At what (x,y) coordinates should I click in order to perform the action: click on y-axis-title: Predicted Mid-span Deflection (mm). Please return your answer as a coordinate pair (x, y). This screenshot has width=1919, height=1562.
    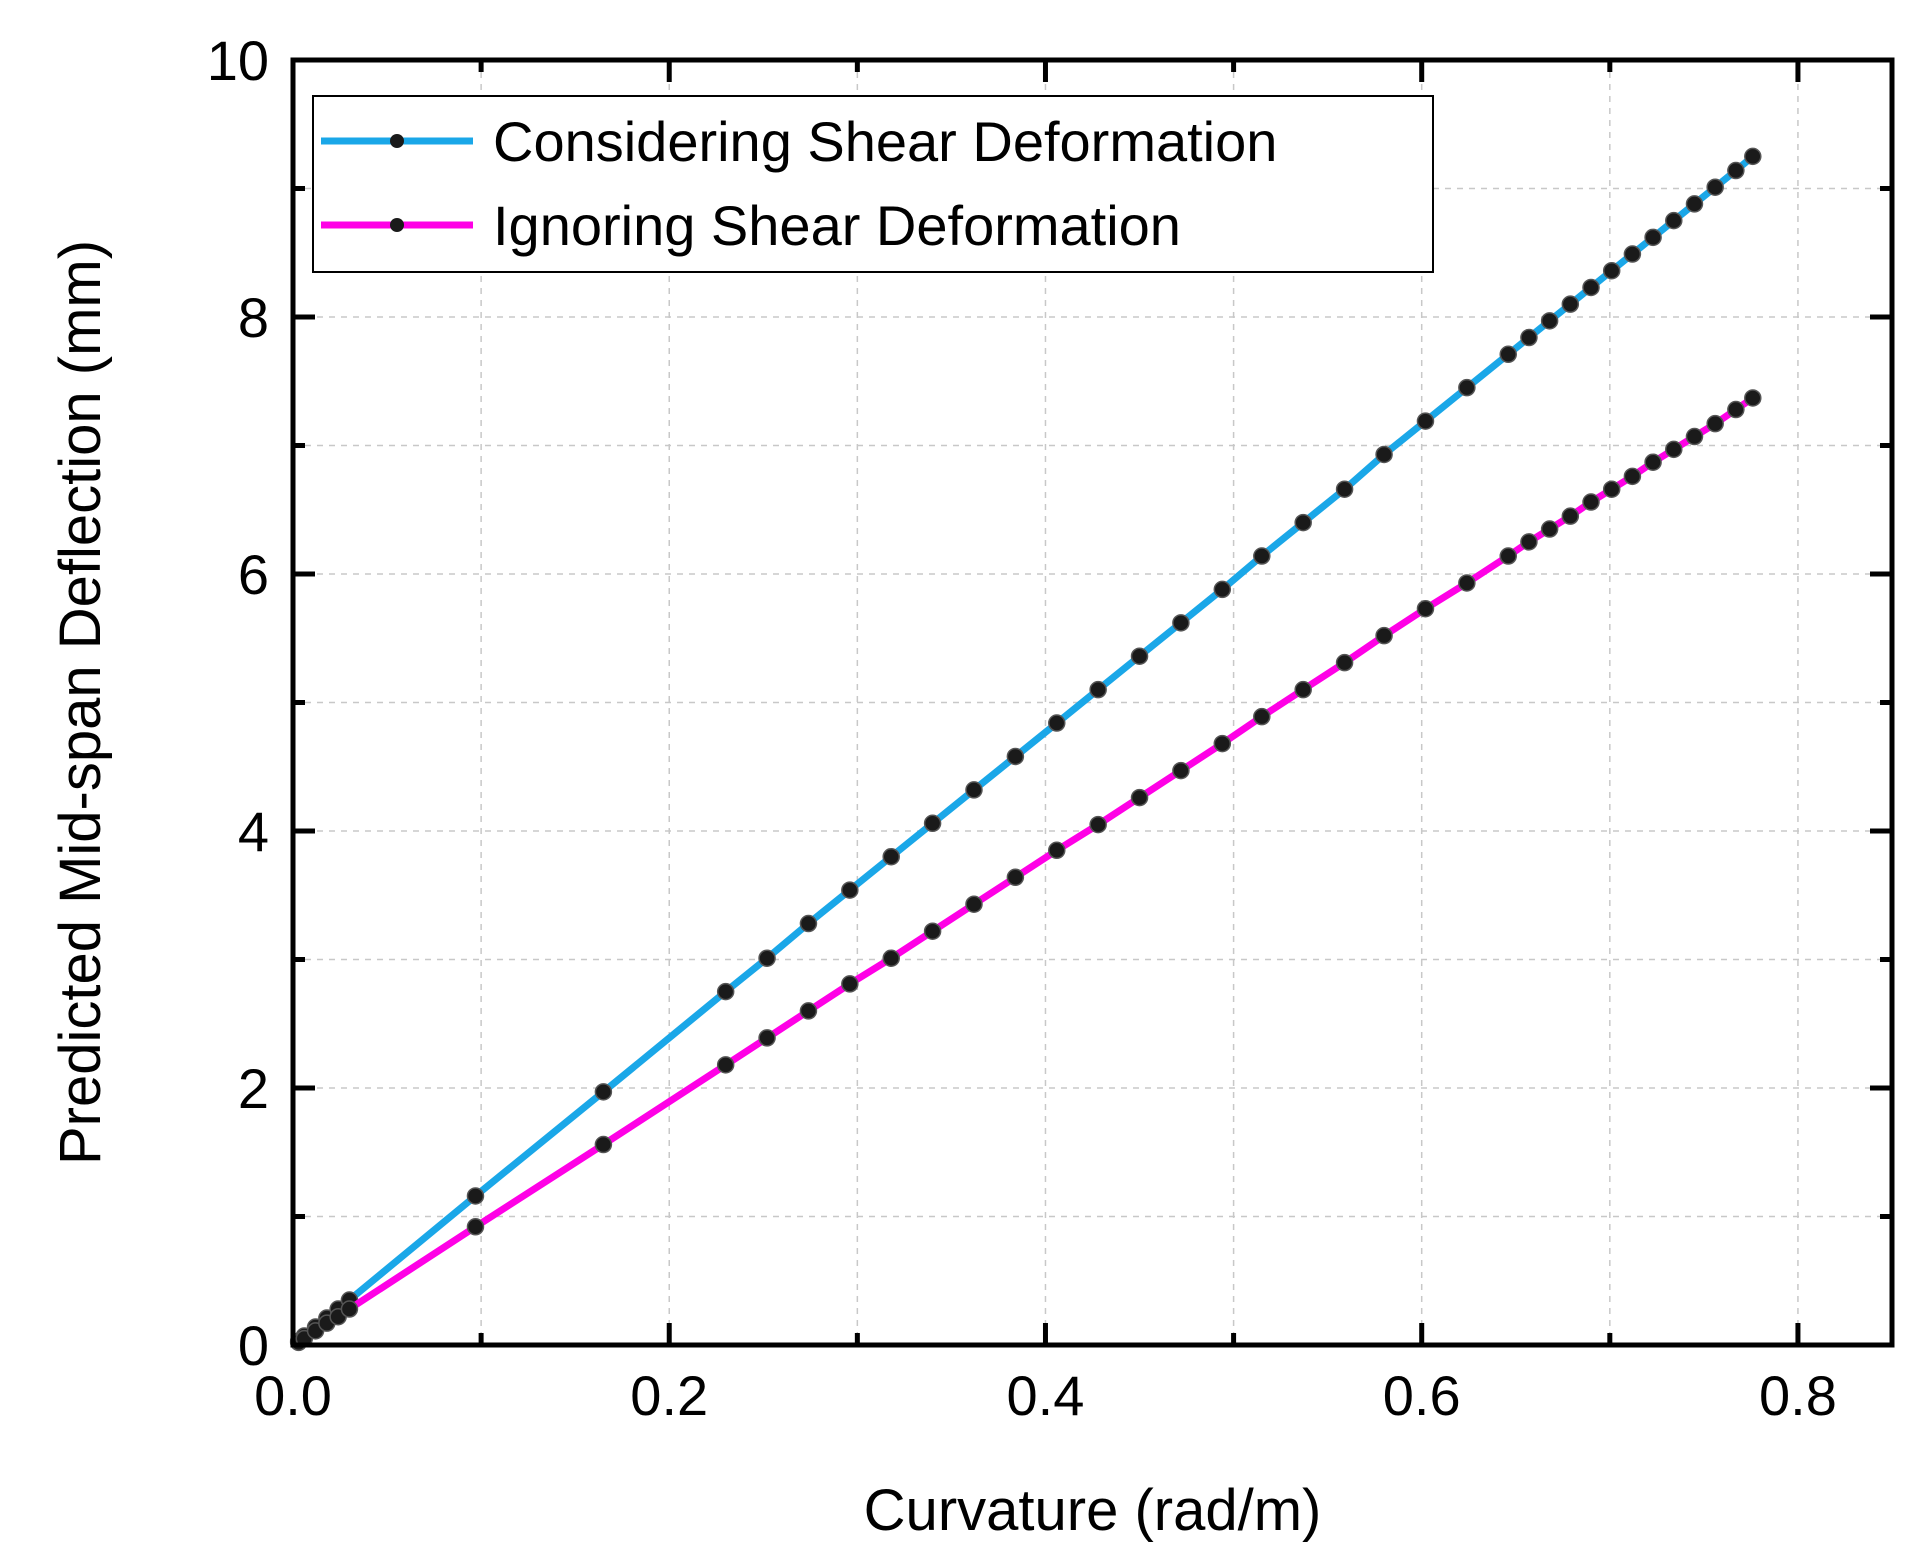
    Looking at the image, I should click on (80, 702).